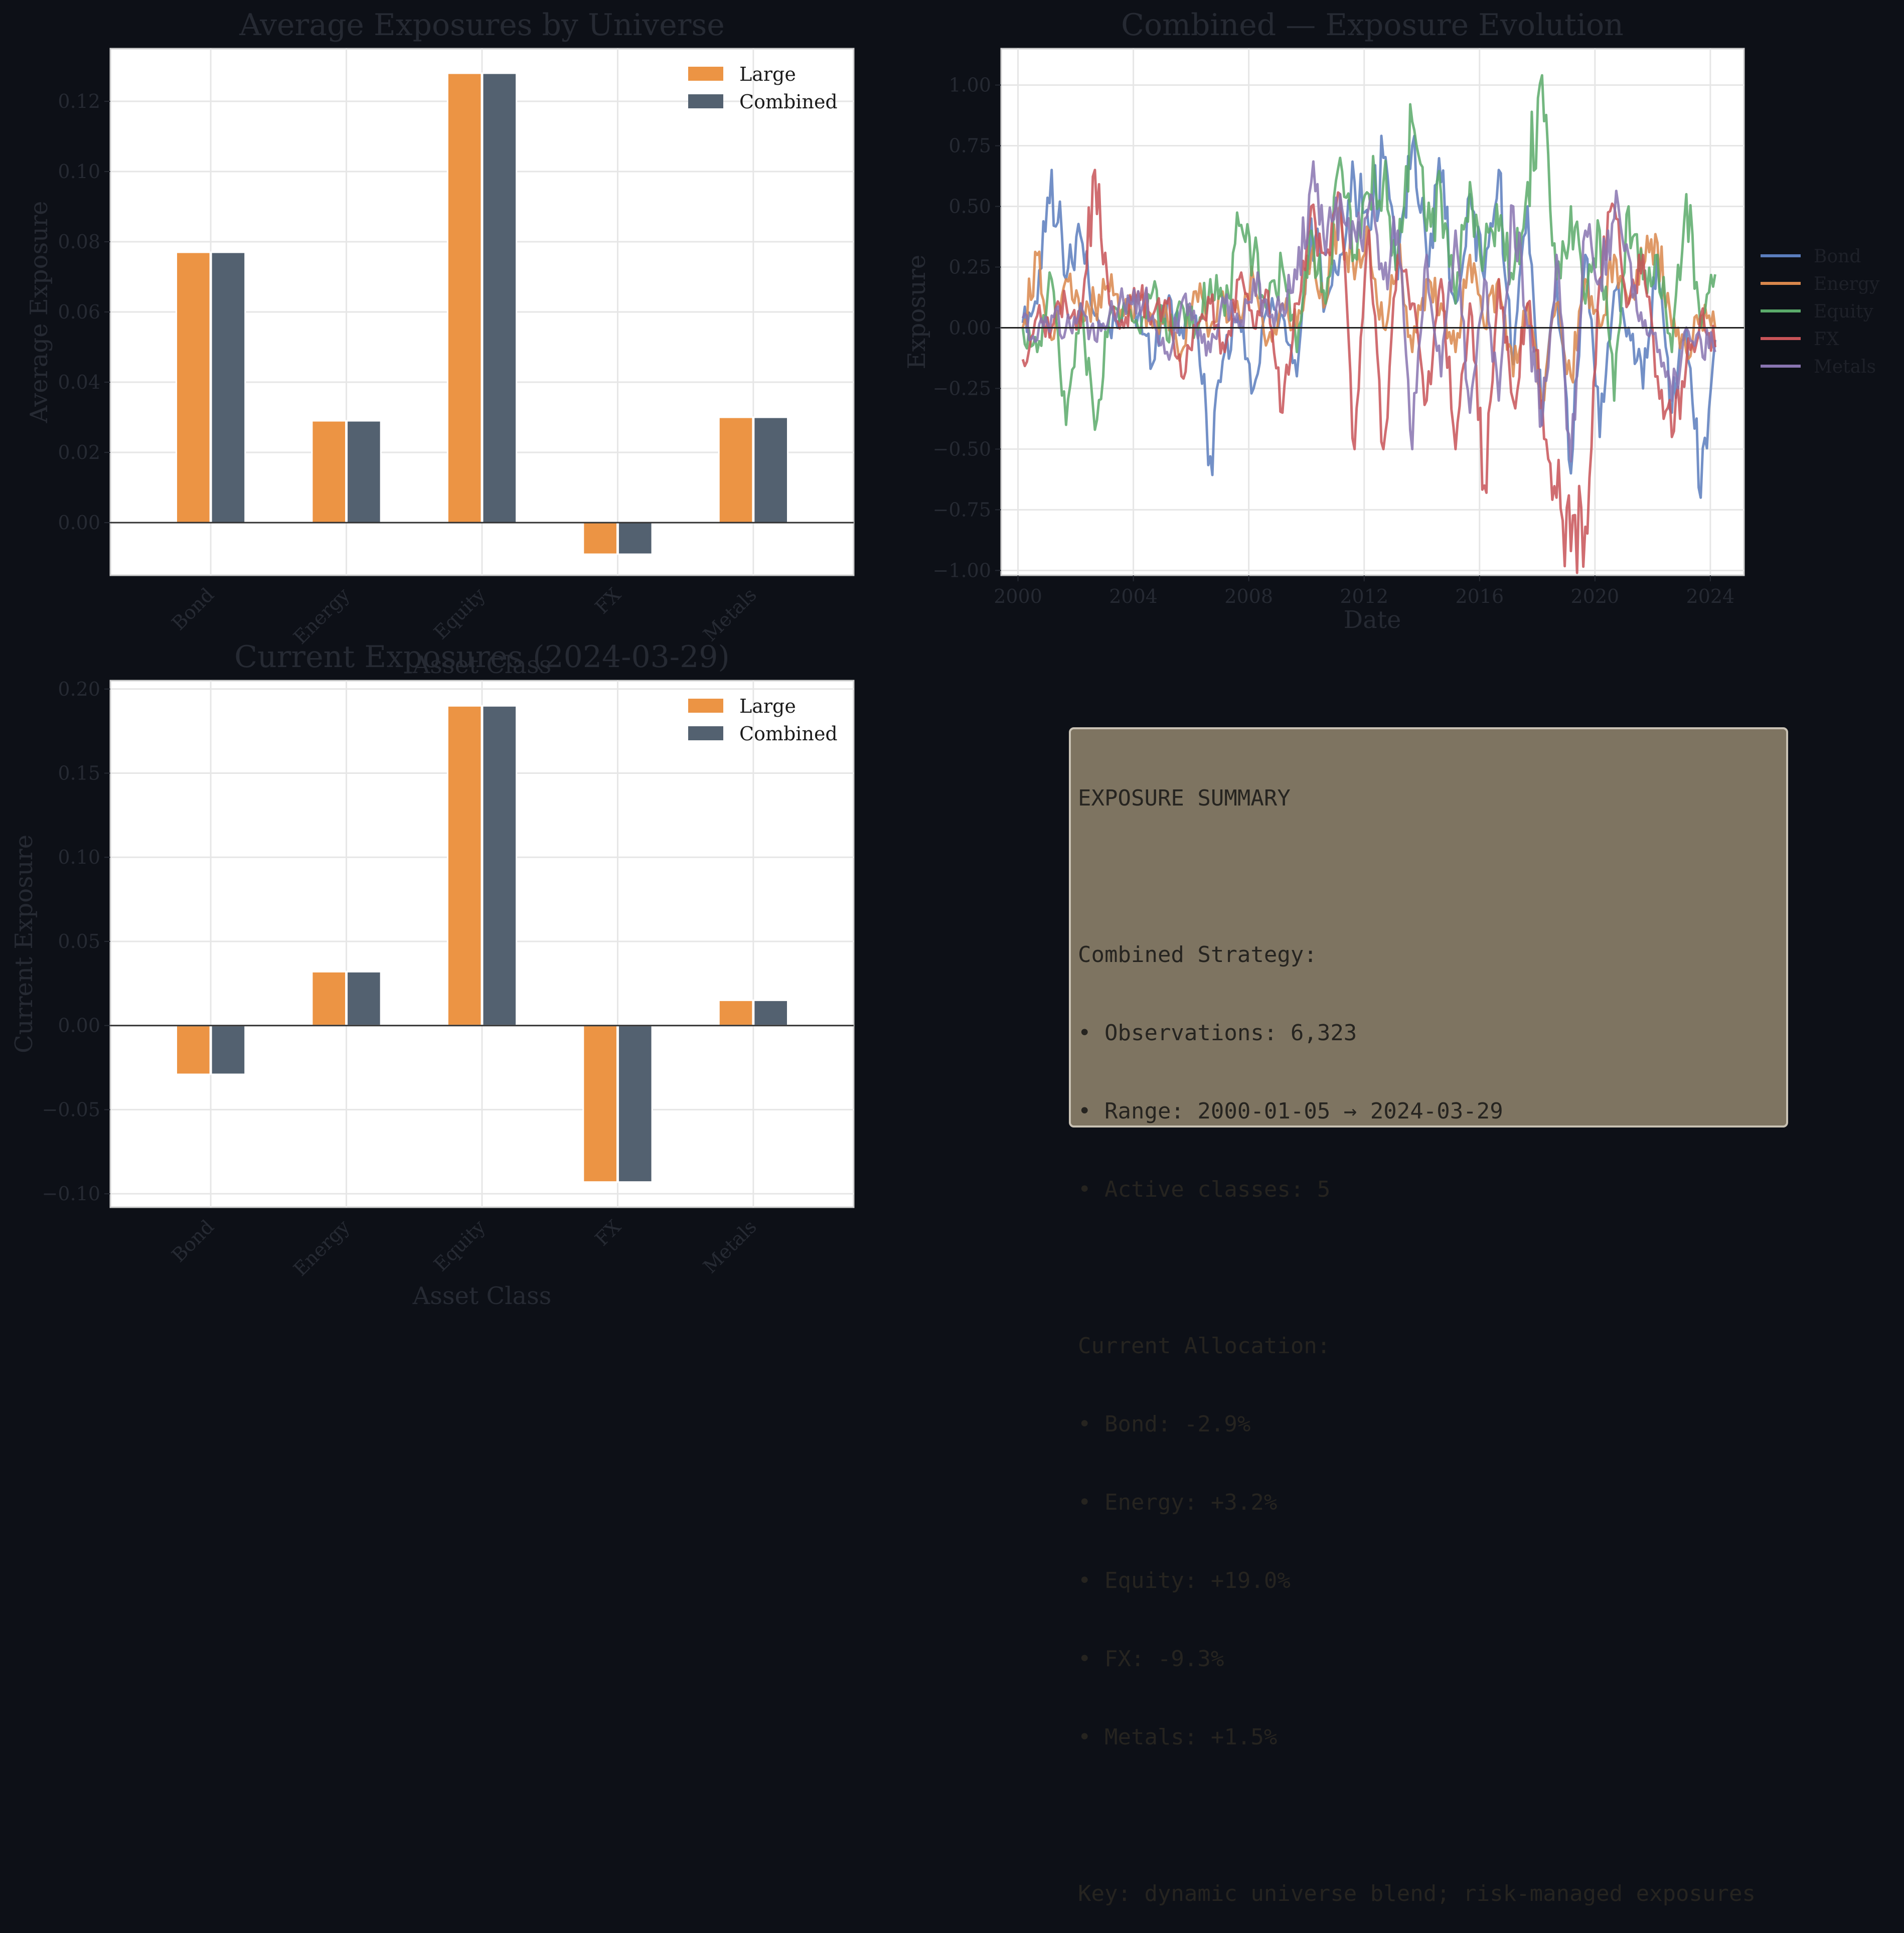 This screenshot has height=1933, width=1904. What do you see at coordinates (705, 101) in the screenshot?
I see `avg-legend-swatch-combined` at bounding box center [705, 101].